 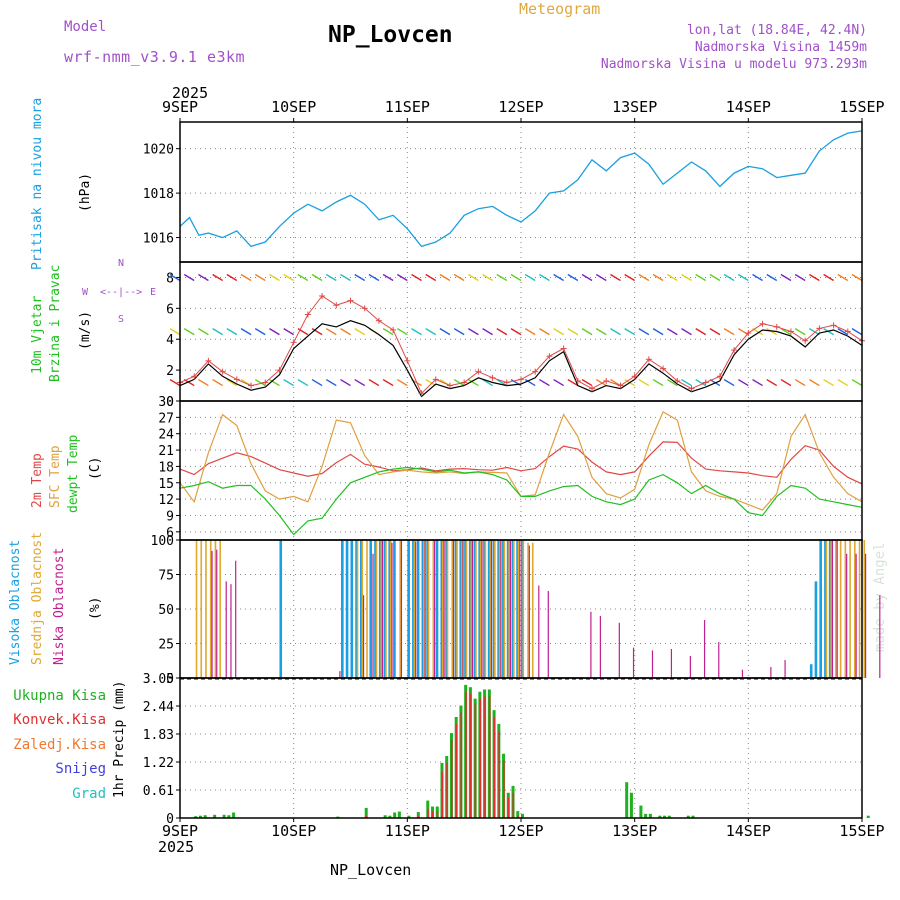 I want to click on y-tick-label: 1.22, so click(x=158, y=763).